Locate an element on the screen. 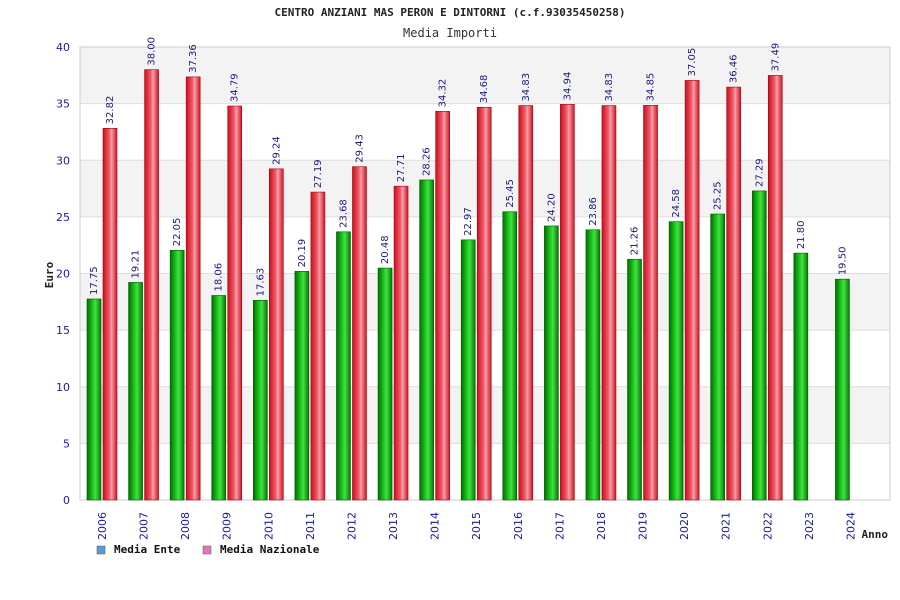  y-tick-label: 30 is located at coordinates (63, 160).